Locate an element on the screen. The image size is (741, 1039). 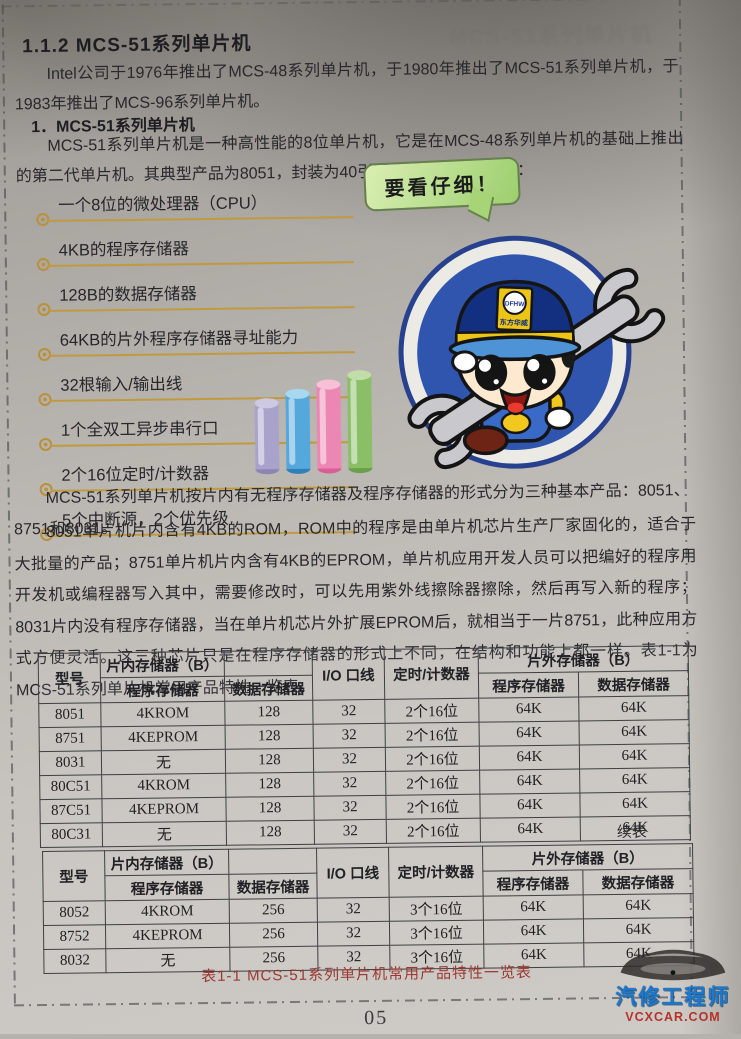
section-heading: 1.1.2 MCS-51系列单片机 is located at coordinates (137, 45).